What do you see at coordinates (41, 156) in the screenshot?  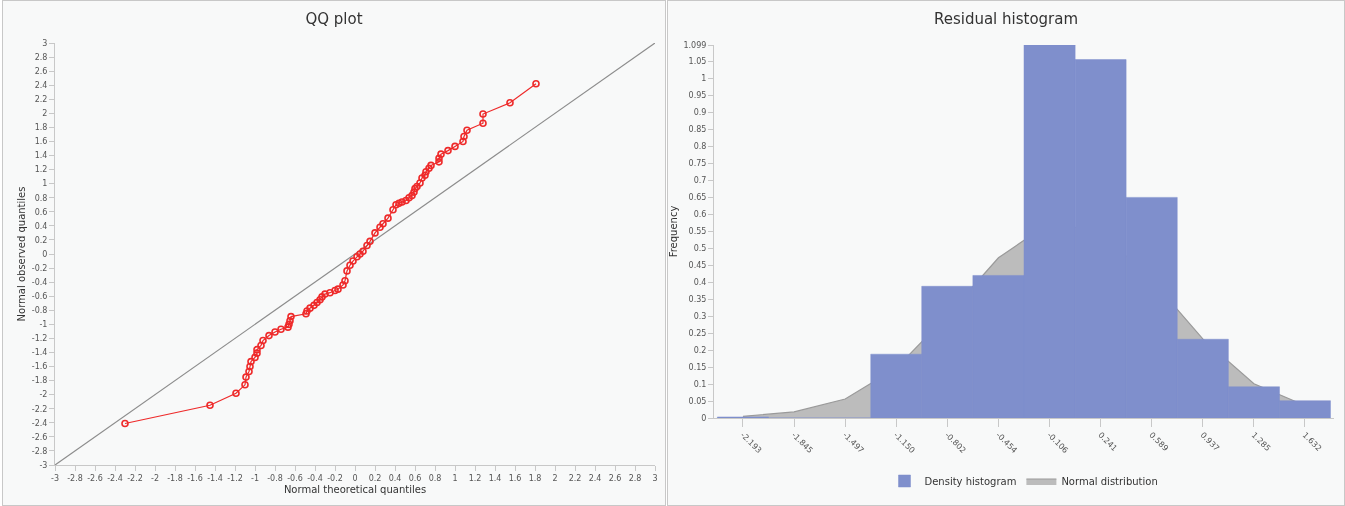 I see `y-tick-label: 1.4` at bounding box center [41, 156].